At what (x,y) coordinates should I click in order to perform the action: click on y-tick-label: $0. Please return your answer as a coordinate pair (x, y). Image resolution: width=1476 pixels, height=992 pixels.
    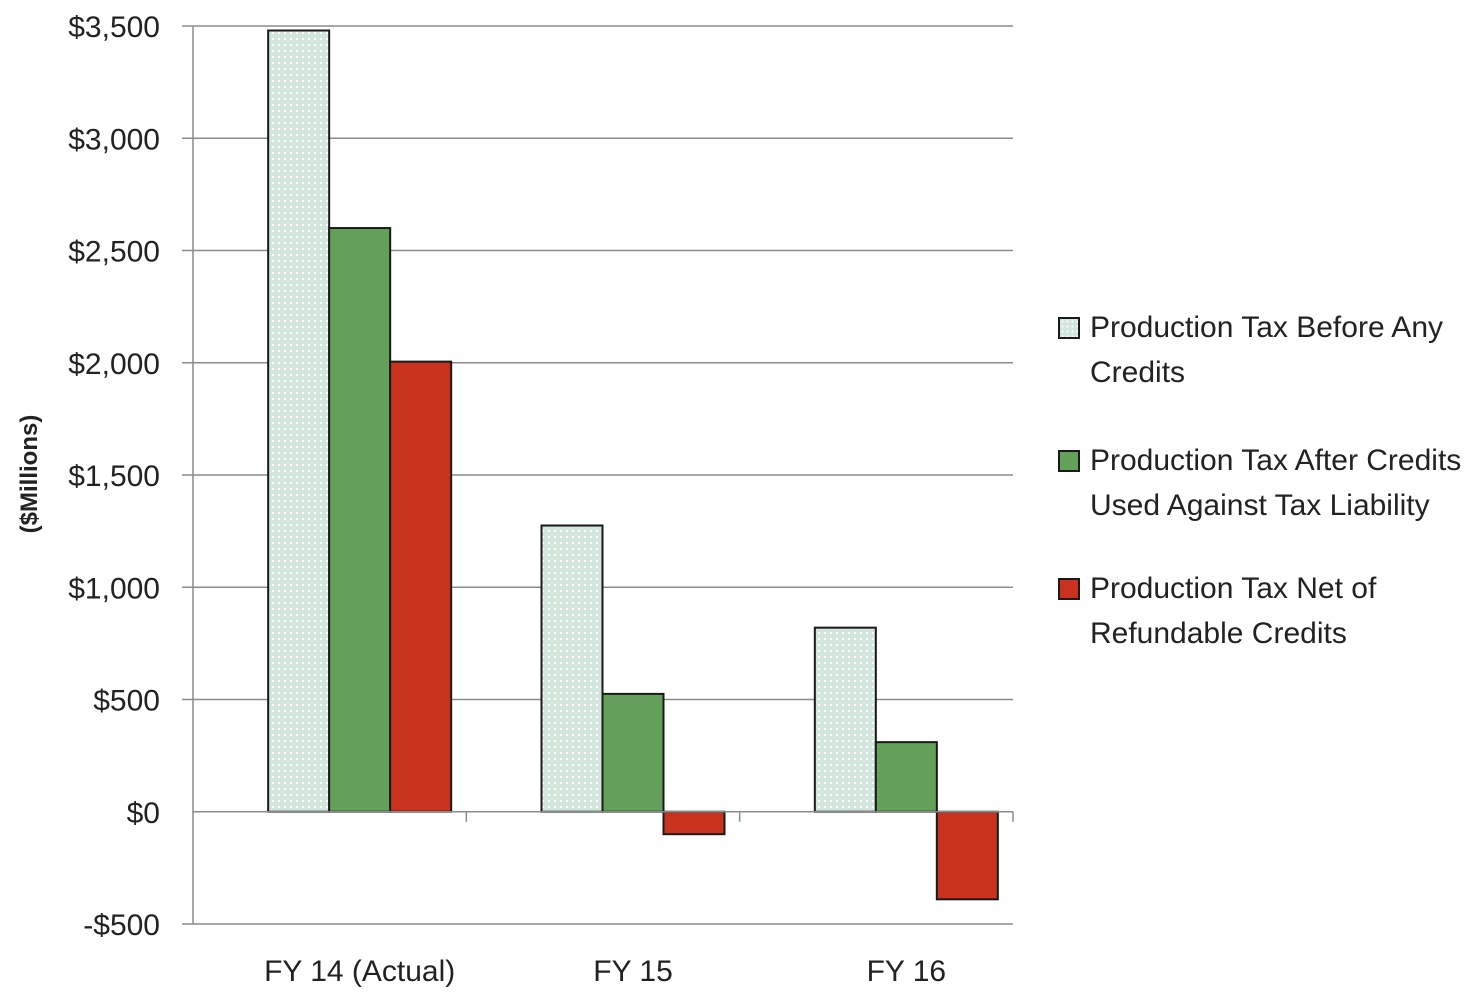
    Looking at the image, I should click on (143, 813).